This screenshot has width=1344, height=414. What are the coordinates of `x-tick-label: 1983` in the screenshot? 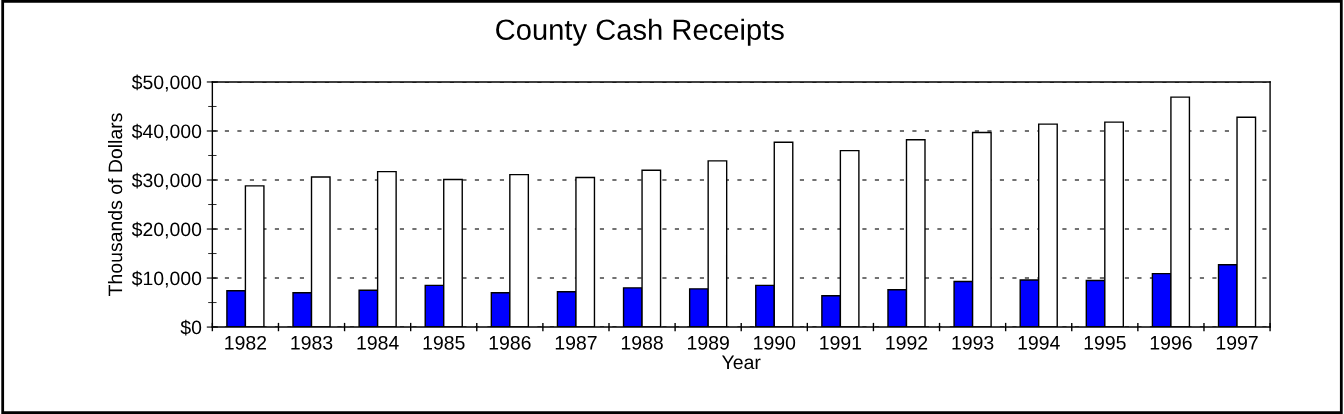 It's located at (312, 342).